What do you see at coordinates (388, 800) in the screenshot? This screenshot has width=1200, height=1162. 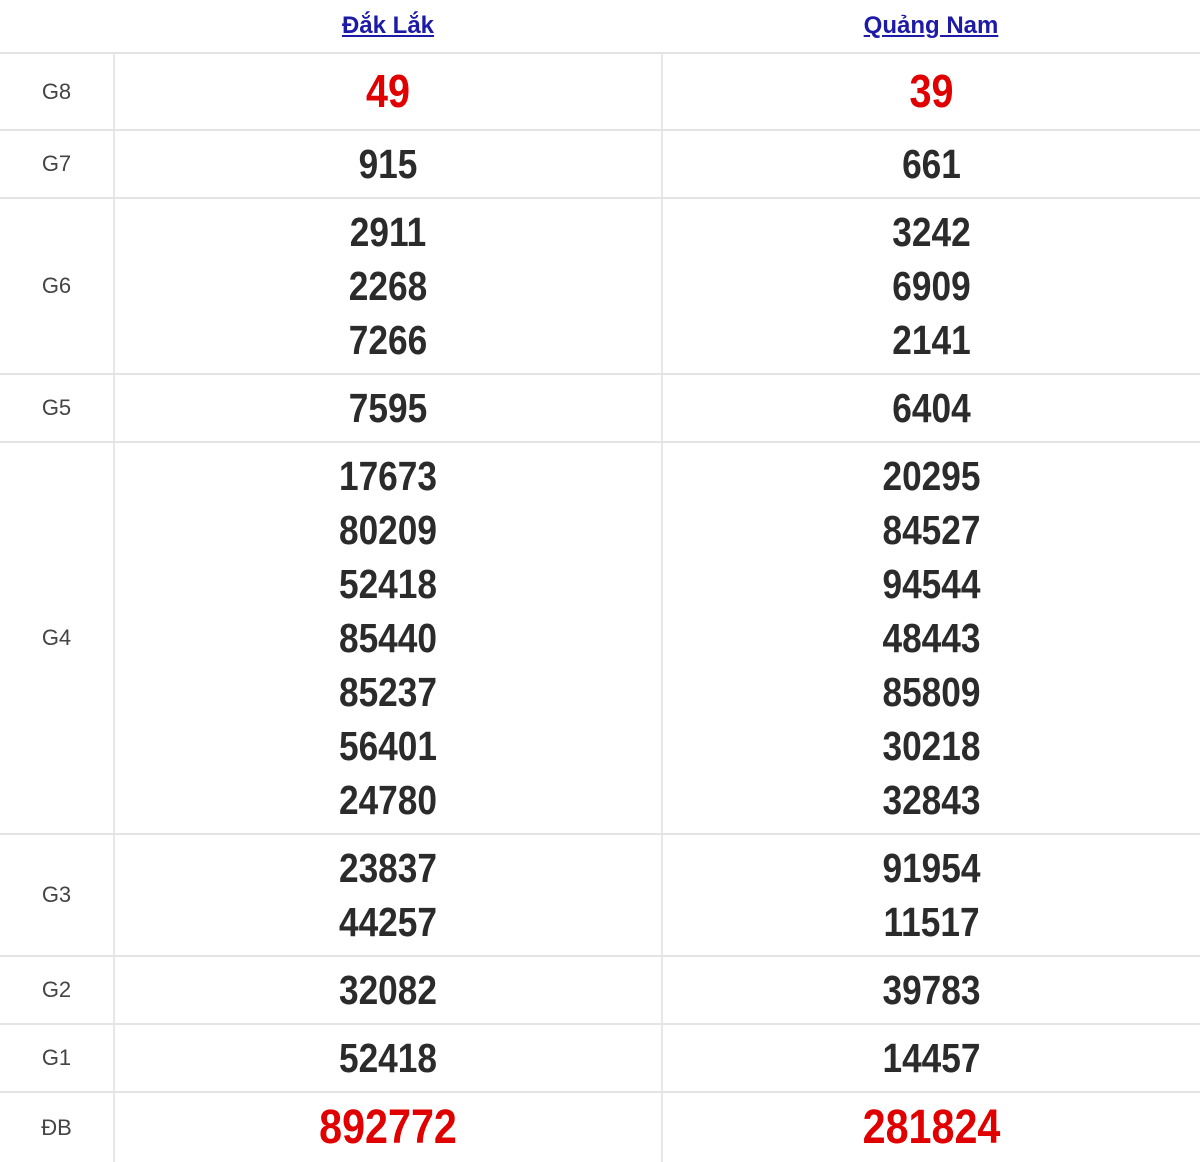 I see `result-number: 24780` at bounding box center [388, 800].